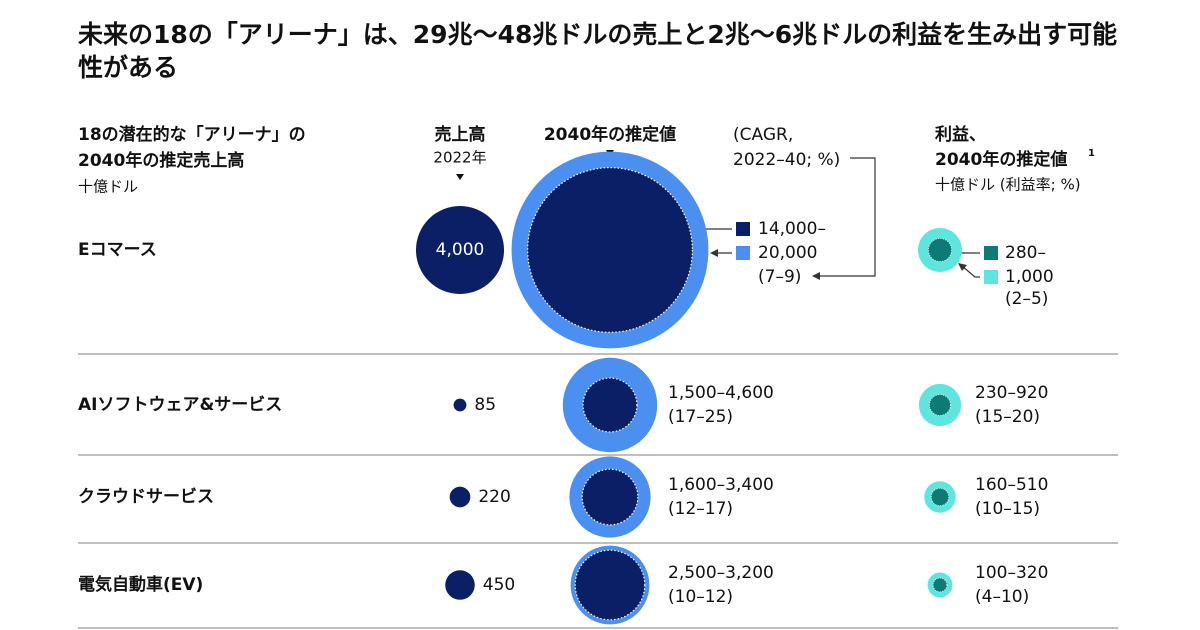 This screenshot has width=1200, height=630. Describe the element at coordinates (117, 250) in the screenshot. I see `row-label: Eコマース` at that location.